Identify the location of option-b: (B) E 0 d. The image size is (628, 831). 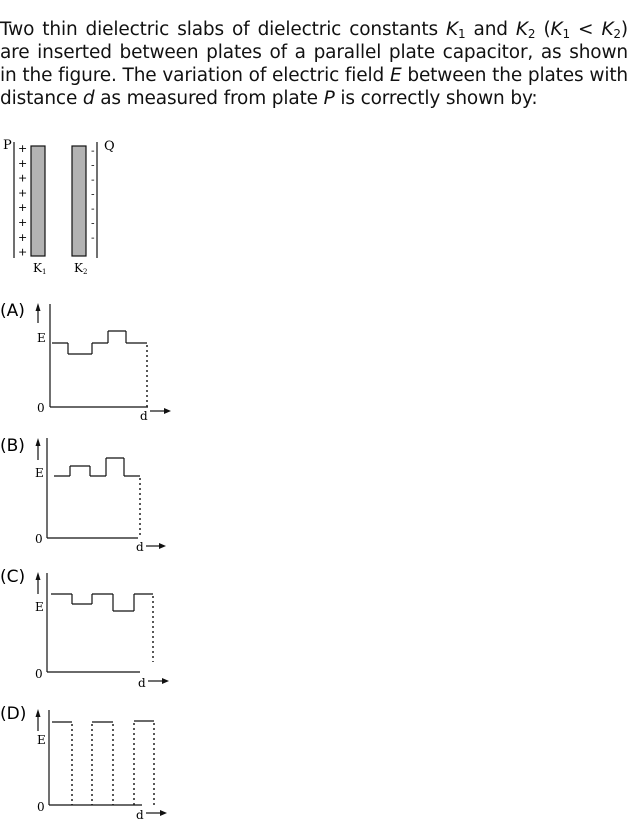
(83, 495).